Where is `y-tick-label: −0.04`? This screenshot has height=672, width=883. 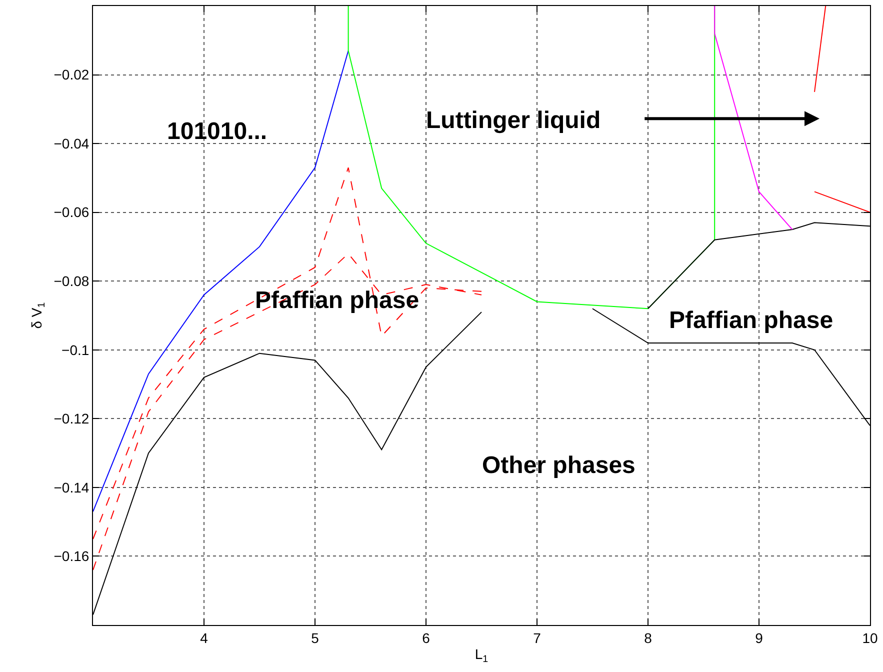 y-tick-label: −0.04 is located at coordinates (72, 143).